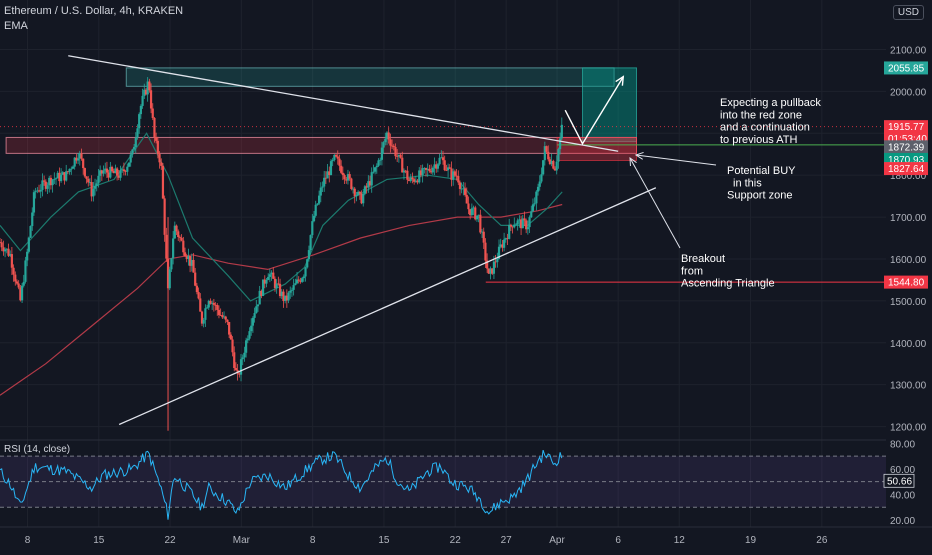 This screenshot has height=555, width=932. What do you see at coordinates (908, 50) in the screenshot?
I see `price-tick-label: 2100.00` at bounding box center [908, 50].